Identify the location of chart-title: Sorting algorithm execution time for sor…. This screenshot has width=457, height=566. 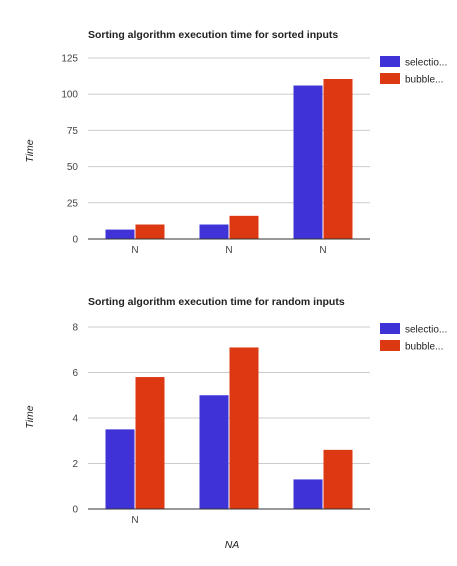
(213, 35).